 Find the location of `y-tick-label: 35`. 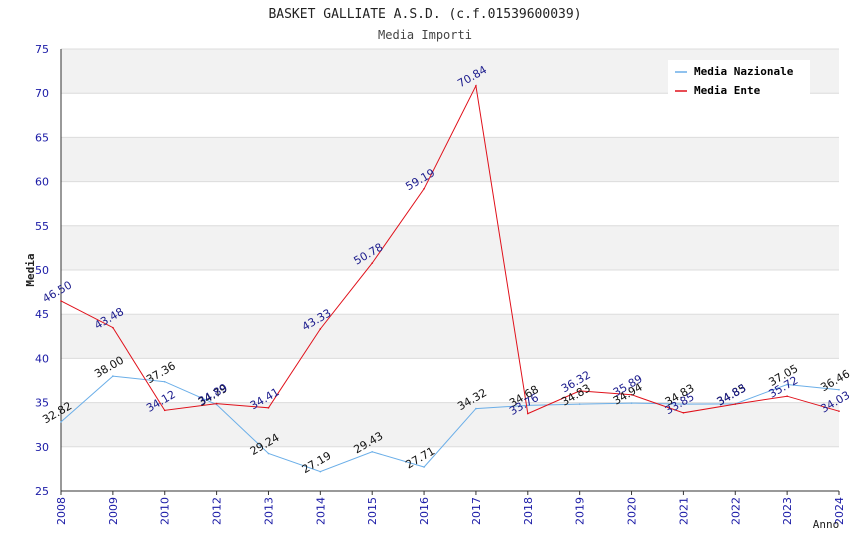

y-tick-label: 35 is located at coordinates (42, 403).